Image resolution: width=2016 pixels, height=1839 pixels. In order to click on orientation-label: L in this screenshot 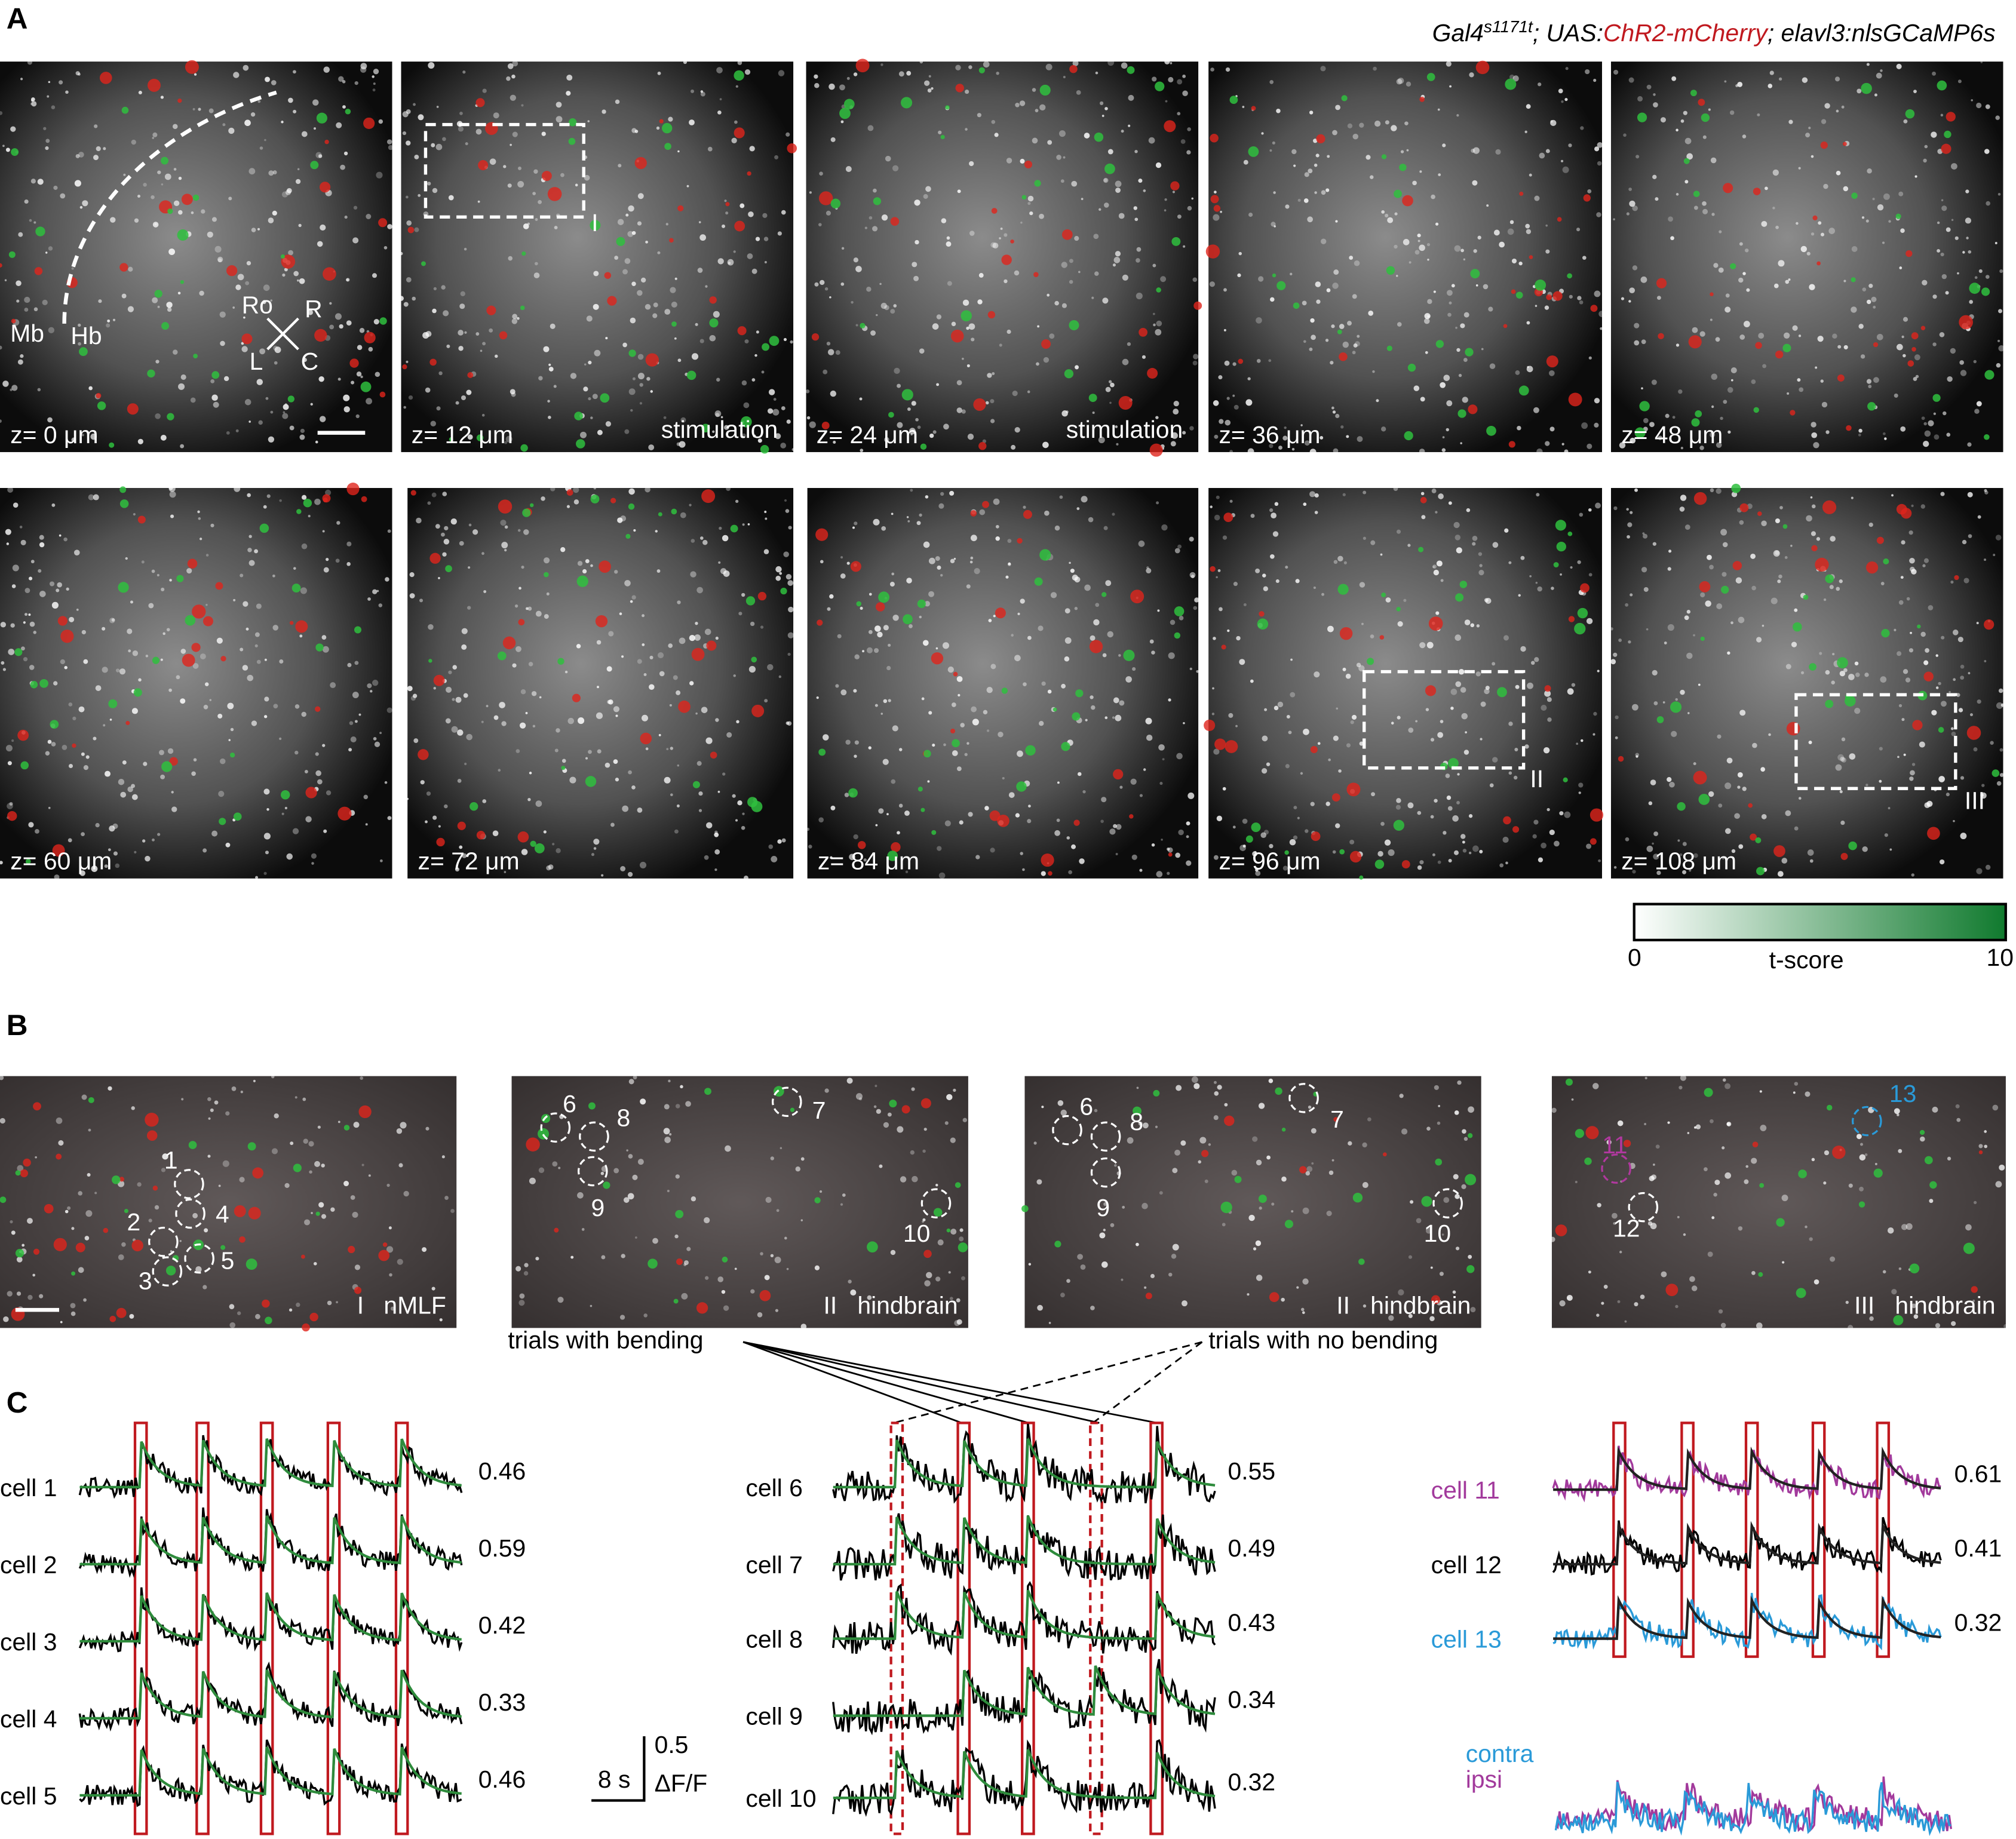, I will do `click(256, 361)`.